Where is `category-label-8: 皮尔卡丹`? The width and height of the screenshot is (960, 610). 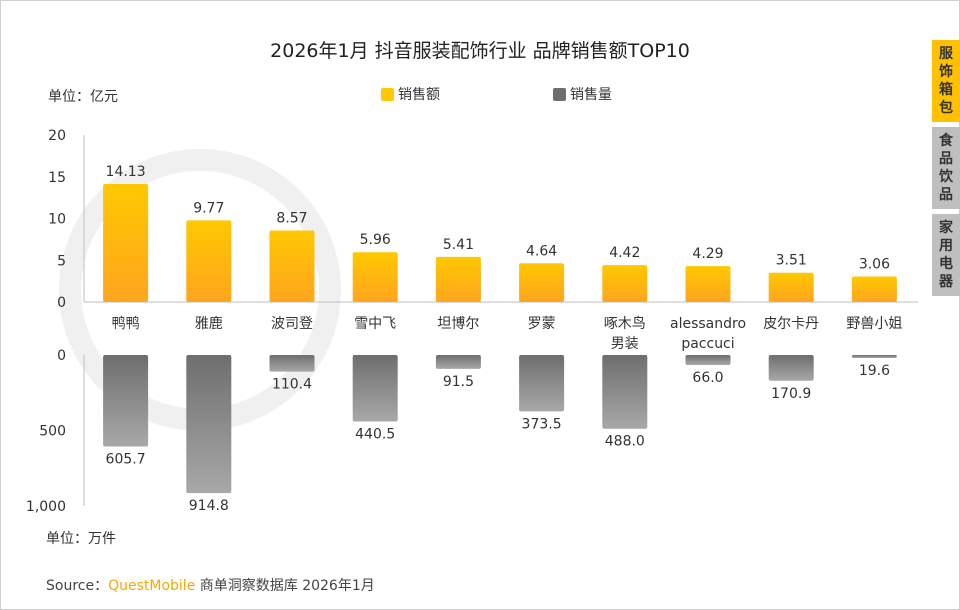 category-label-8: 皮尔卡丹 is located at coordinates (791, 324).